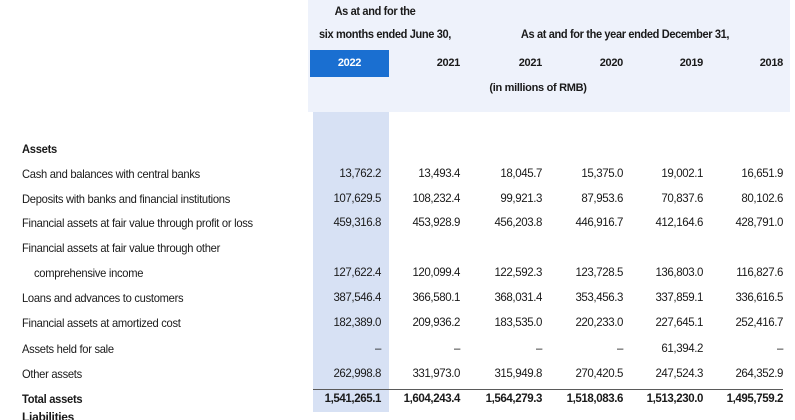 Image resolution: width=795 pixels, height=420 pixels. I want to click on cell-value: 183,535.0, so click(518, 323).